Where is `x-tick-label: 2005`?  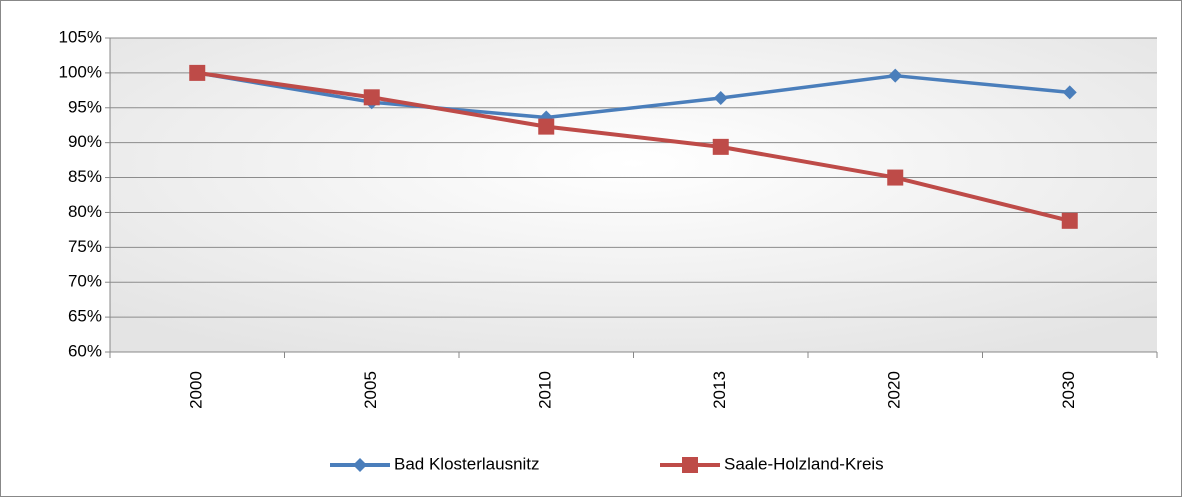 x-tick-label: 2005 is located at coordinates (370, 390).